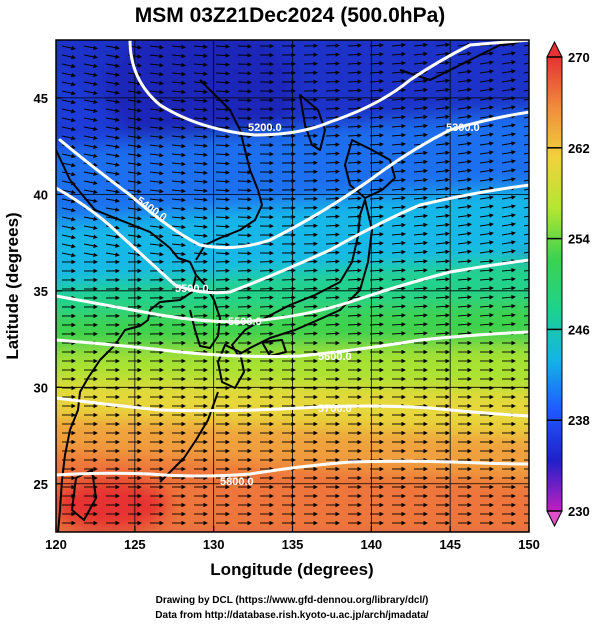 Image resolution: width=599 pixels, height=625 pixels. Describe the element at coordinates (554, 519) in the screenshot. I see `colorbar-min-triangle` at that location.